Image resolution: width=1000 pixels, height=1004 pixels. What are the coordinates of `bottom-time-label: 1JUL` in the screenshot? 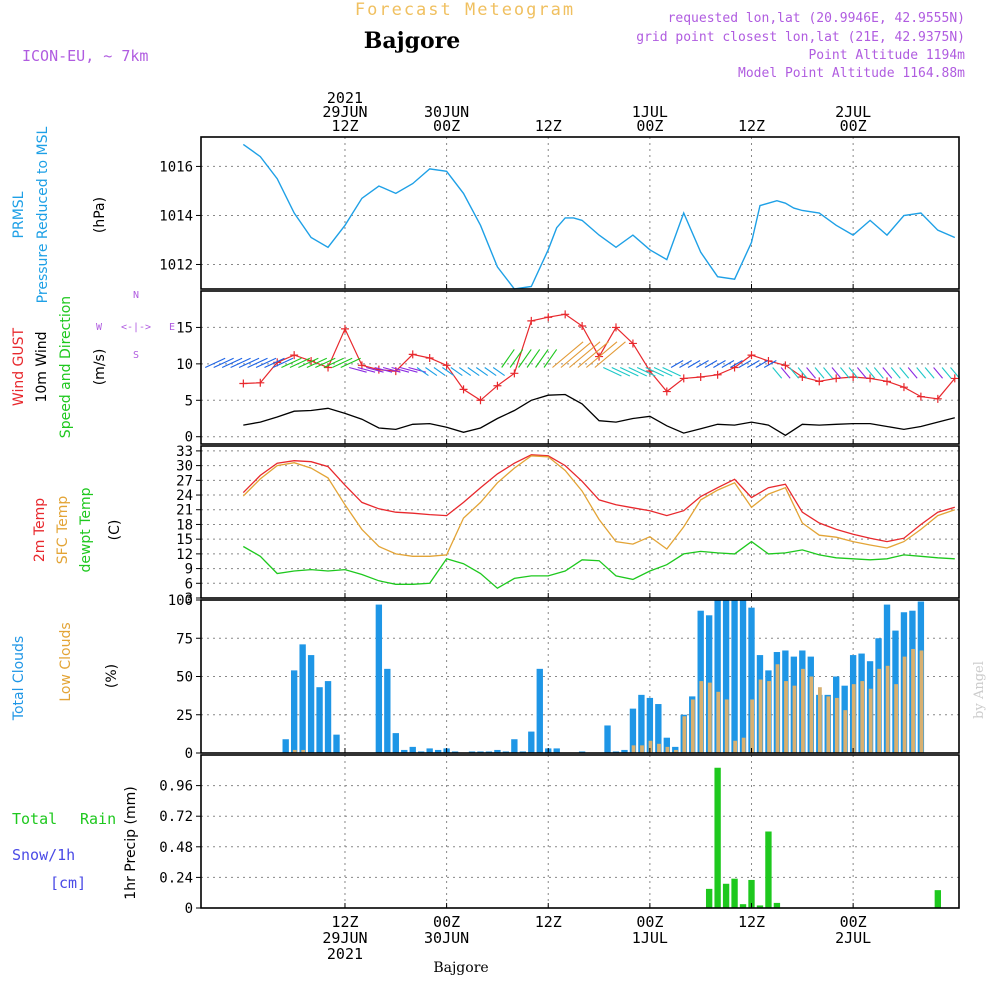 It's located at (650, 938).